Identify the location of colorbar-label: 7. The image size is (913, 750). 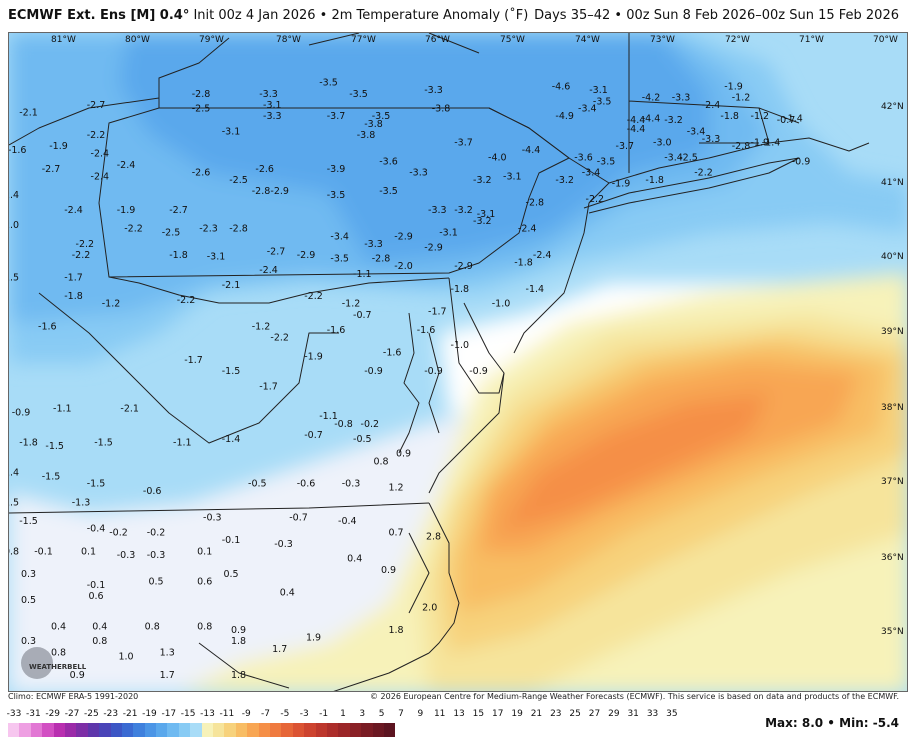
(401, 714).